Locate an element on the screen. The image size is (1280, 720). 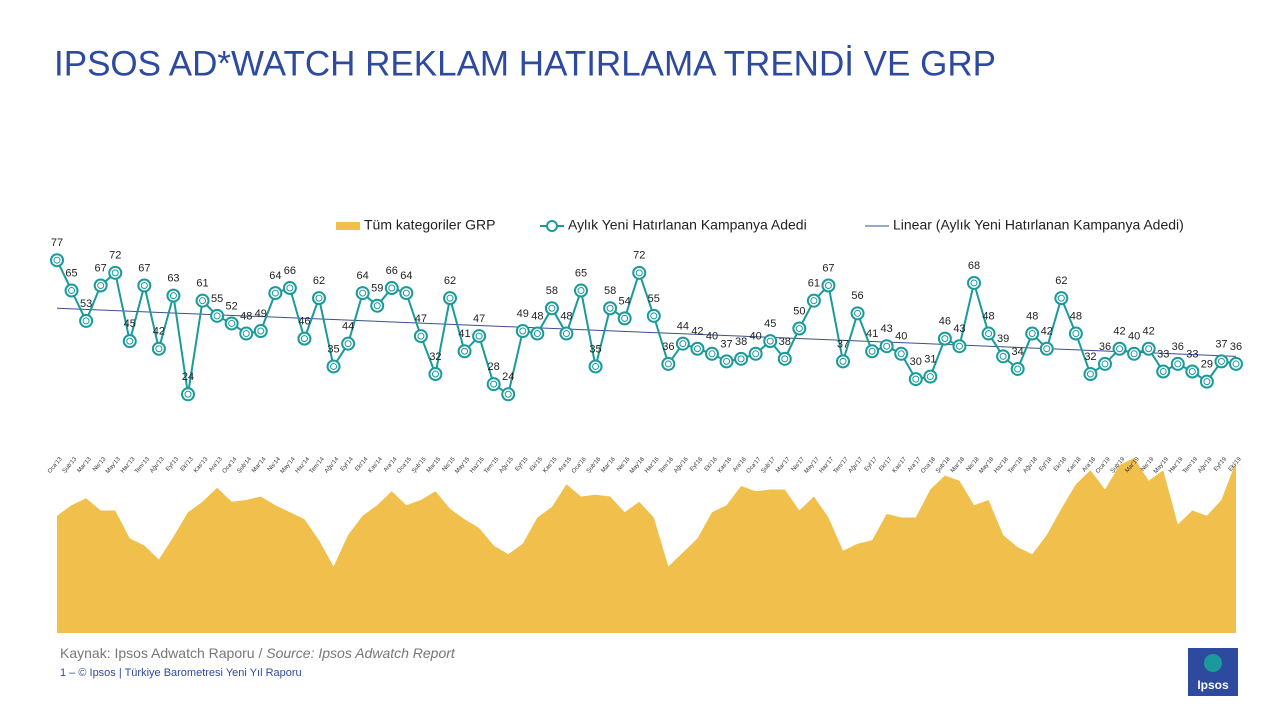
x-tick-label: Eyl'19 is located at coordinates (1220, 464).